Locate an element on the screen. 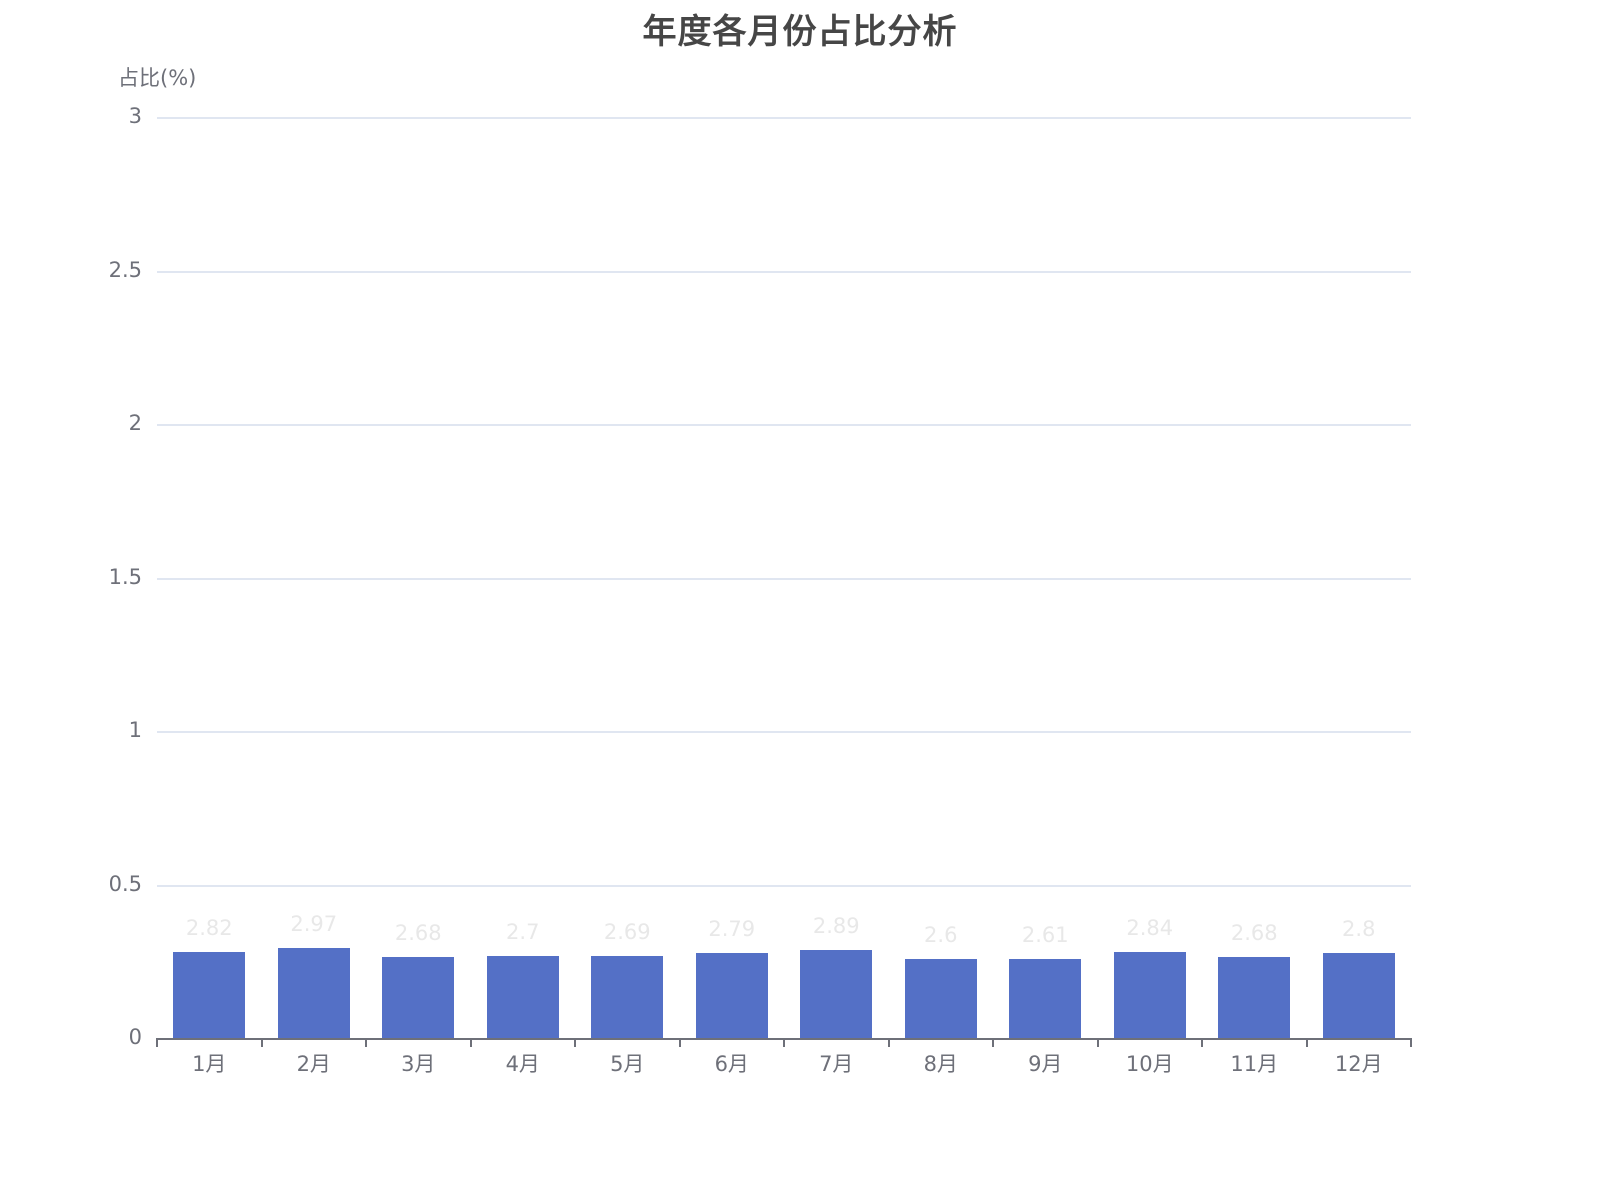  x-tick-label: 4月 is located at coordinates (522, 1064).